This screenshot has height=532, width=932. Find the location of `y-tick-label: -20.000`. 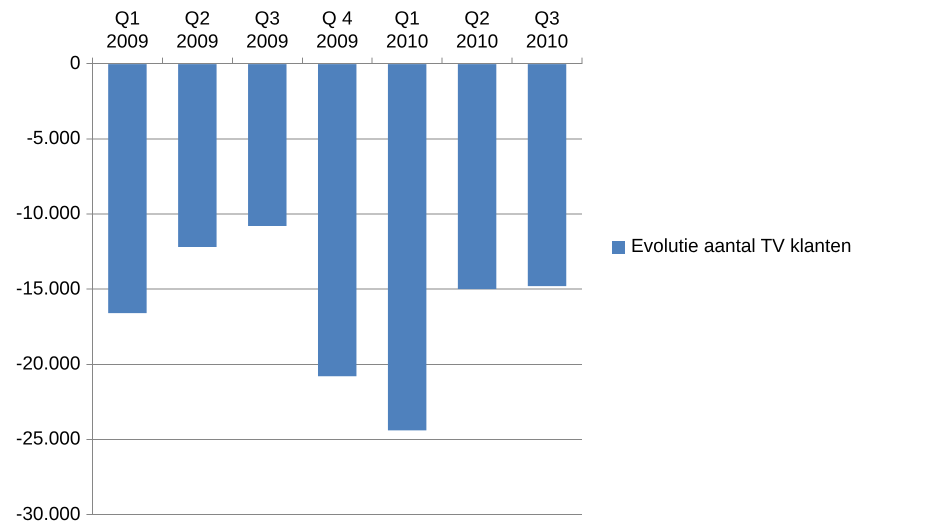

y-tick-label: -20.000 is located at coordinates (48, 364).